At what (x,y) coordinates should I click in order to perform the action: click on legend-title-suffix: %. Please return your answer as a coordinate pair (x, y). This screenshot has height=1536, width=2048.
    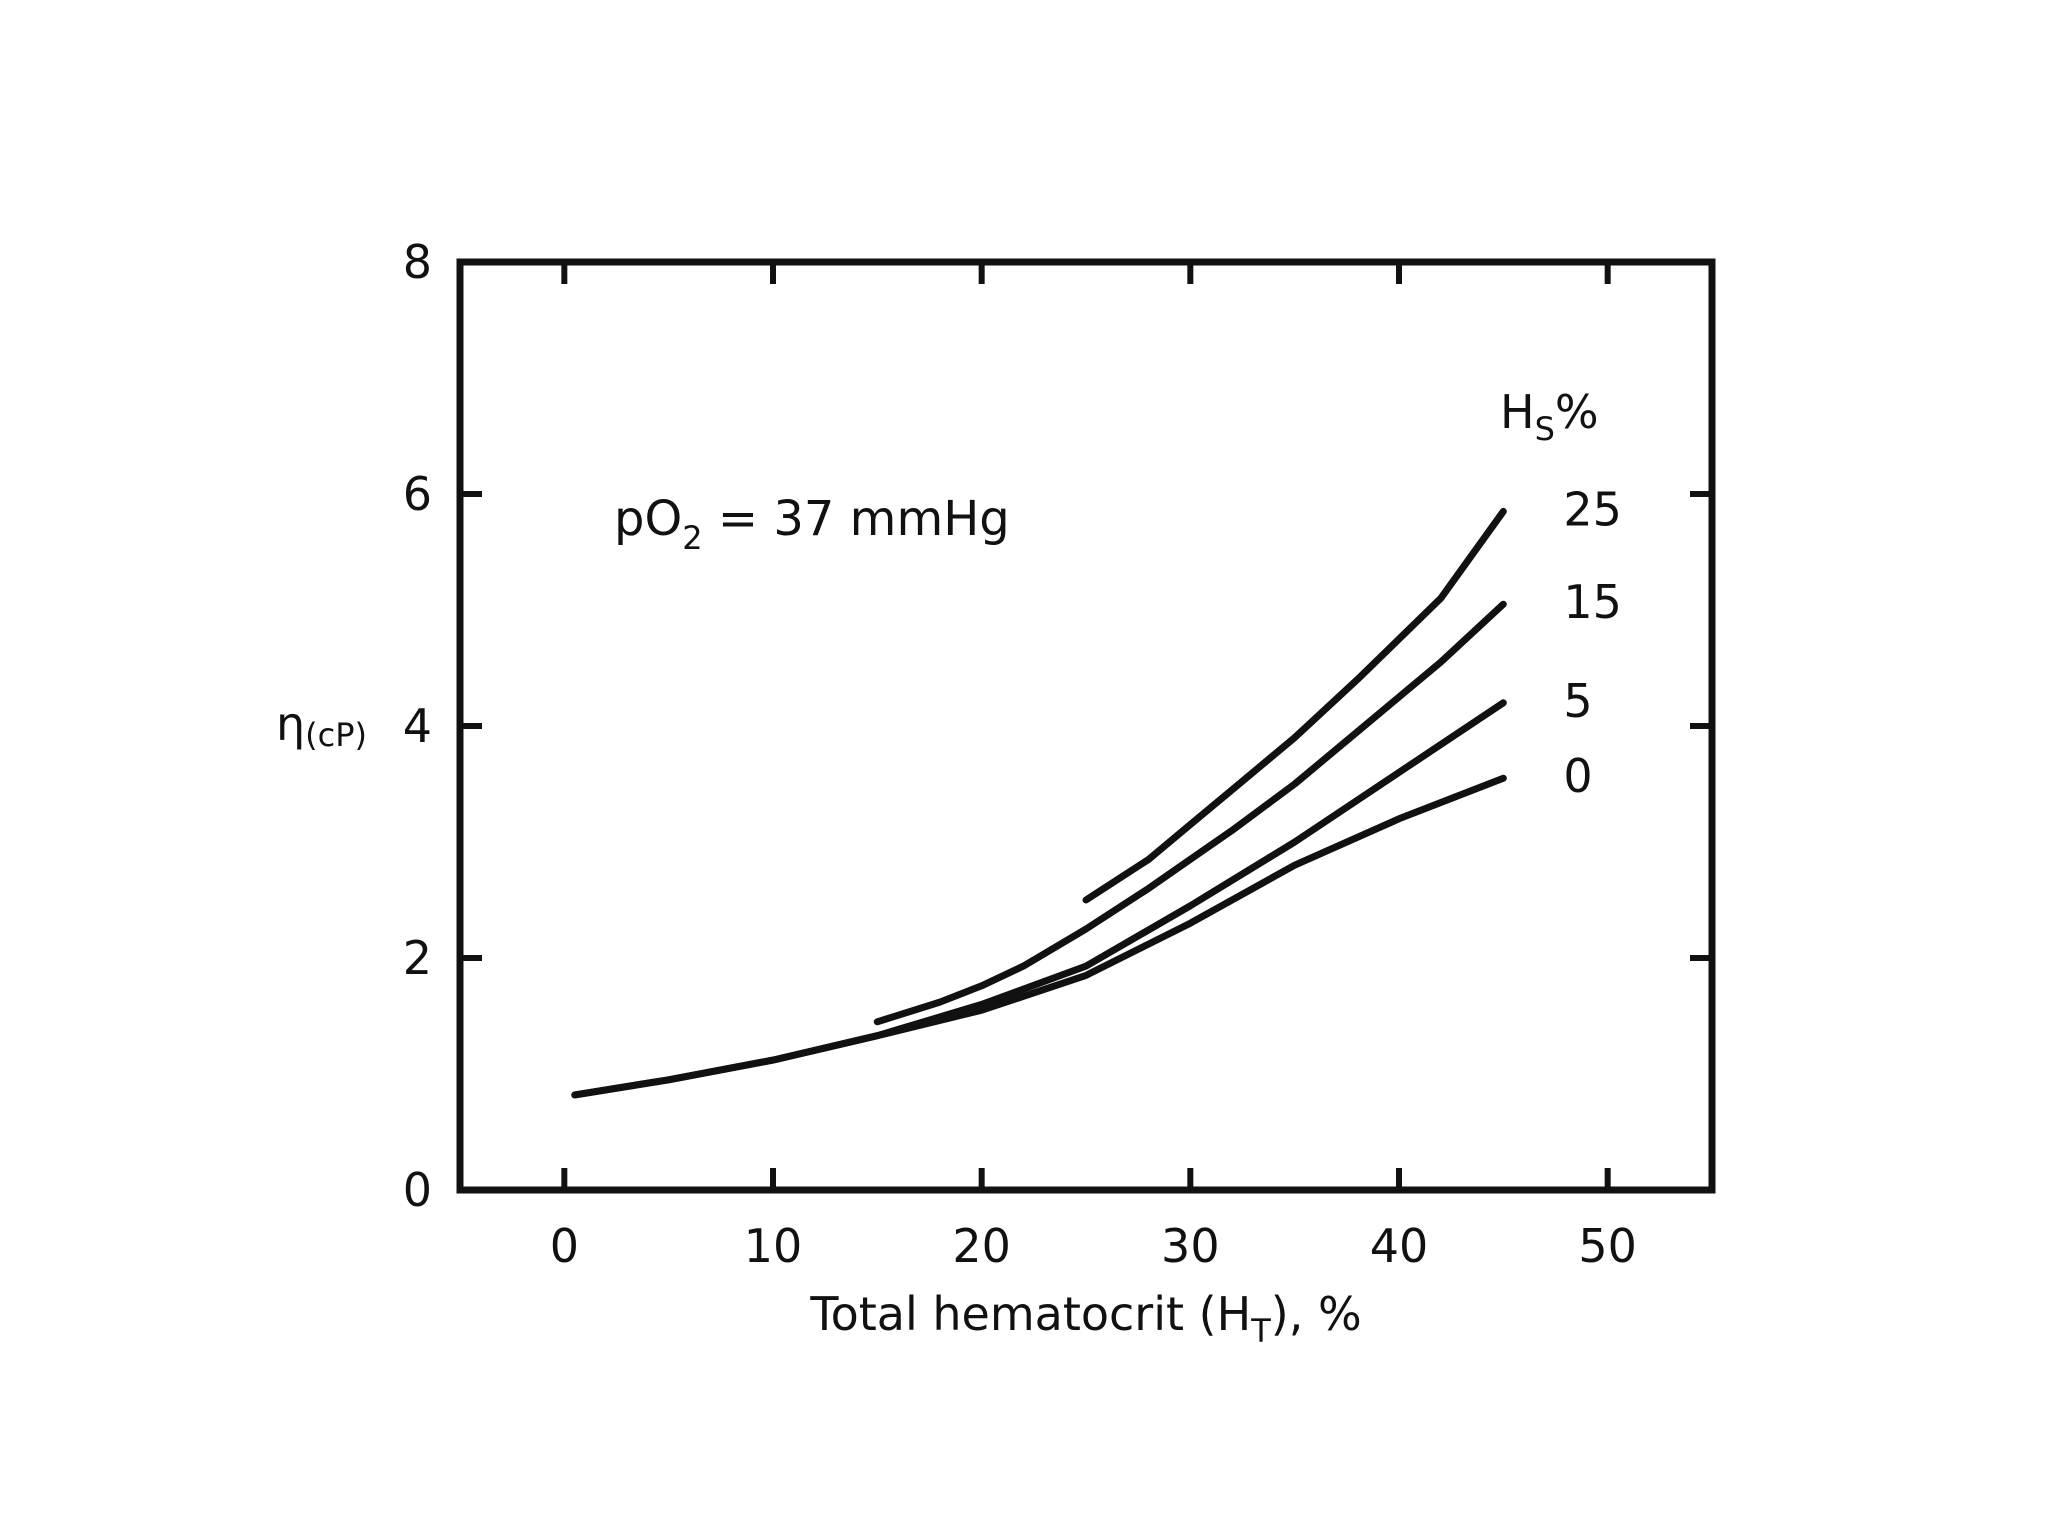
    Looking at the image, I should click on (1577, 412).